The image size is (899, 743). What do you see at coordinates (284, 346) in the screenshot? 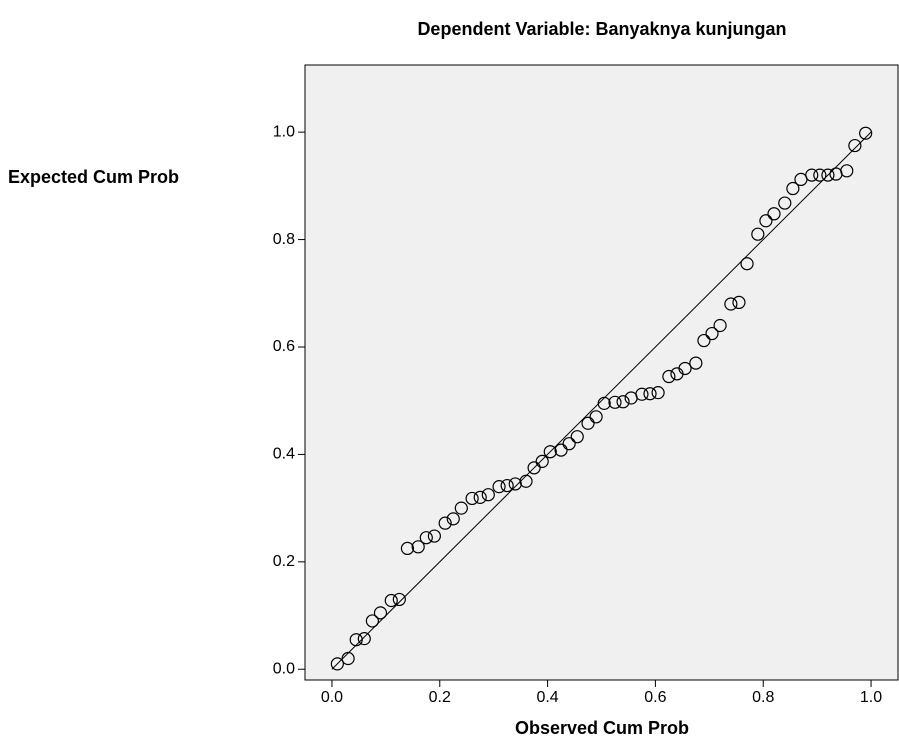
I see `y-tick-label: 0.6` at bounding box center [284, 346].